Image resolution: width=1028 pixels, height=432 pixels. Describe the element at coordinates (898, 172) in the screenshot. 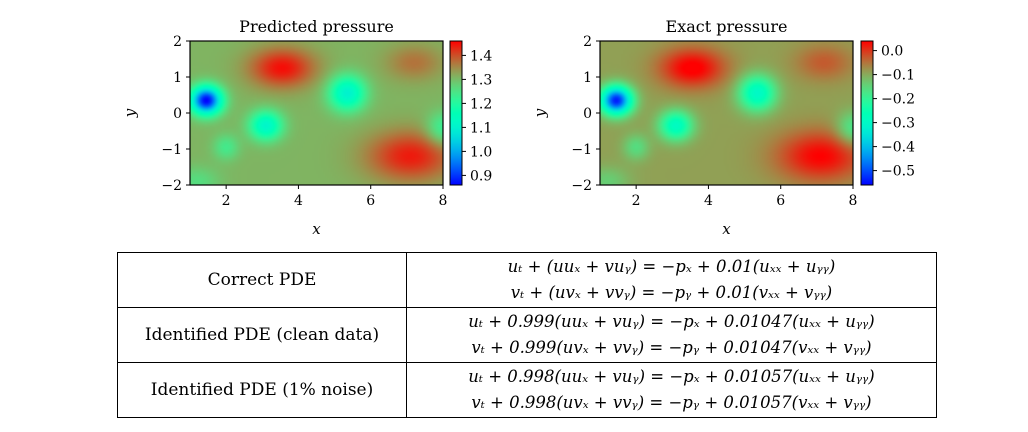

I see `colorbar-tick-label: −0.5` at that location.